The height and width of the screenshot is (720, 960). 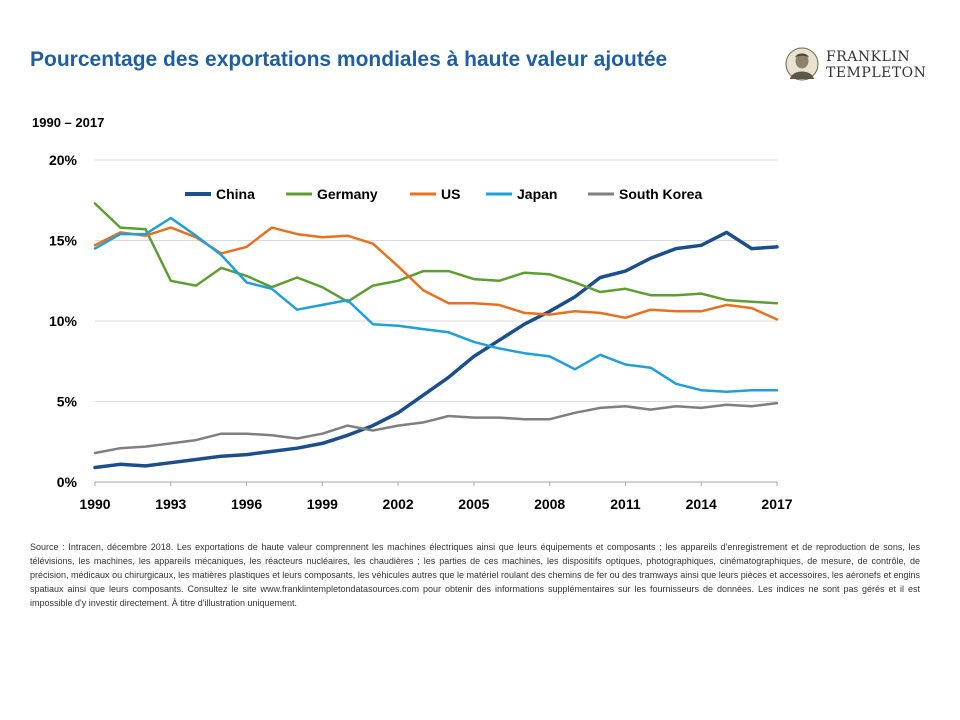 What do you see at coordinates (549, 504) in the screenshot?
I see `x-tick-label: 2008` at bounding box center [549, 504].